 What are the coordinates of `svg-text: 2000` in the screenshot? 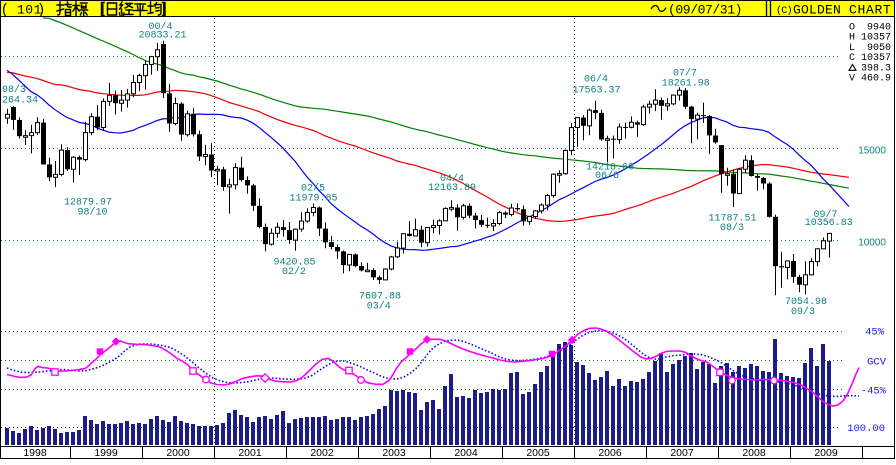 It's located at (178, 453).